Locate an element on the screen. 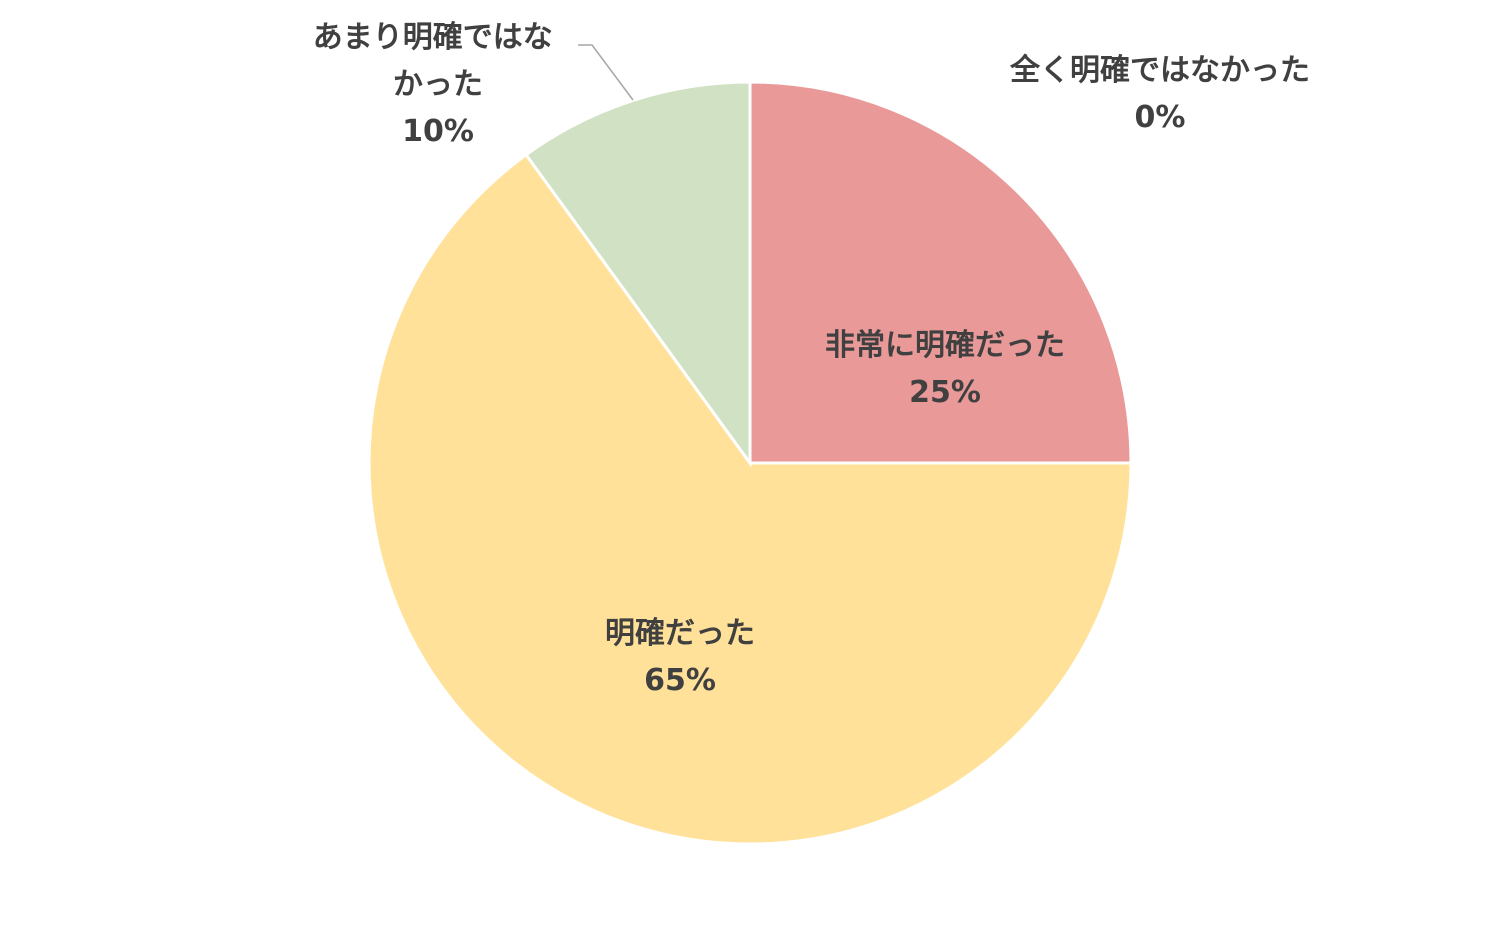 This screenshot has width=1500, height=927. slice-value-very-clear: 25% is located at coordinates (945, 392).